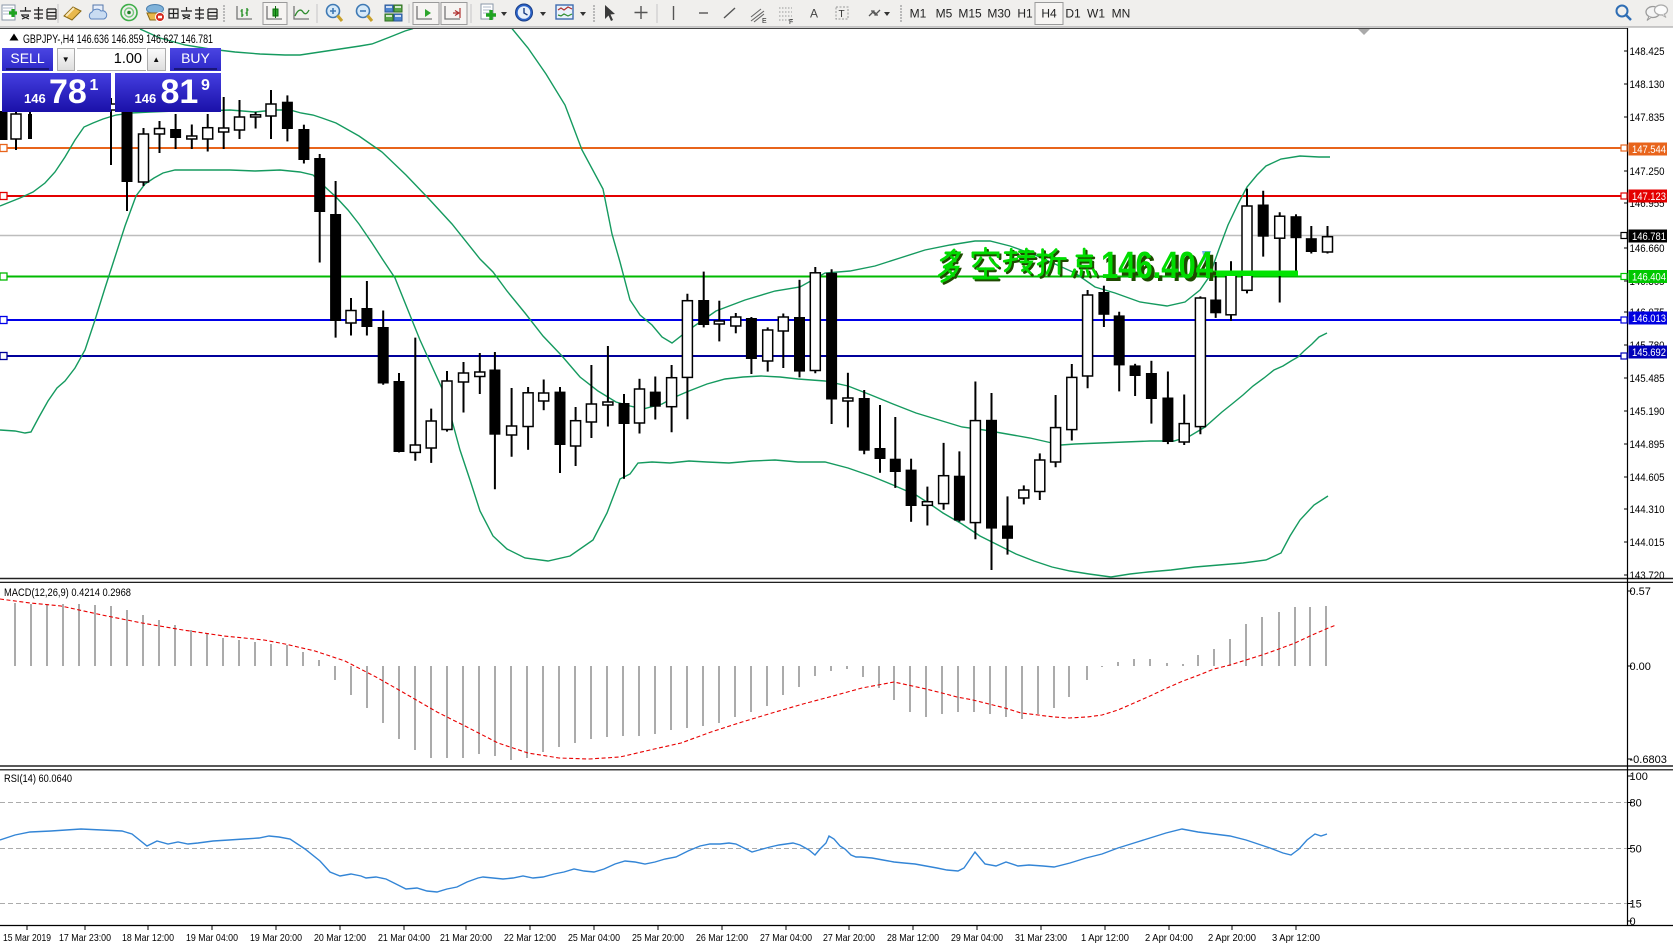  I want to click on svg-text: M5, so click(944, 14).